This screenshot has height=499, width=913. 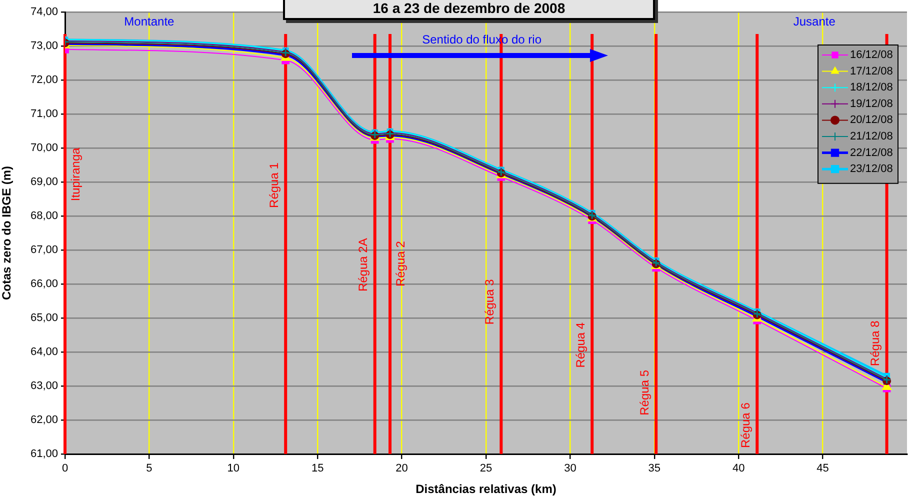 I want to click on x-tick-label: 35, so click(x=654, y=468).